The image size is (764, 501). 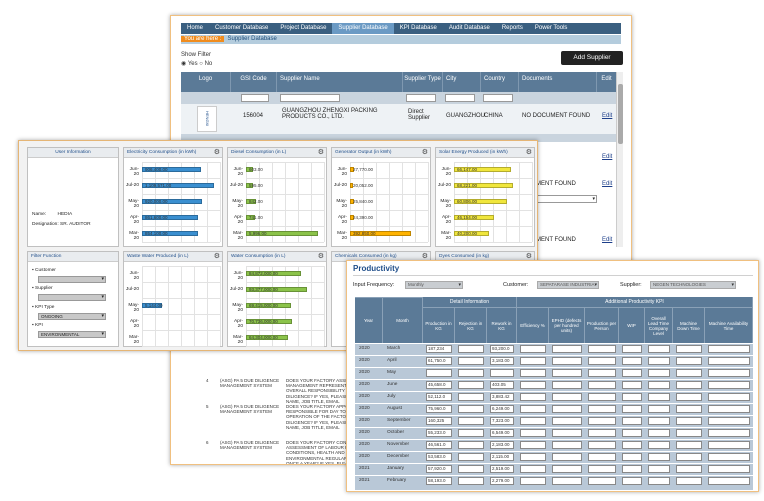 I want to click on radio-no-icon: ○, so click(x=201, y=64).